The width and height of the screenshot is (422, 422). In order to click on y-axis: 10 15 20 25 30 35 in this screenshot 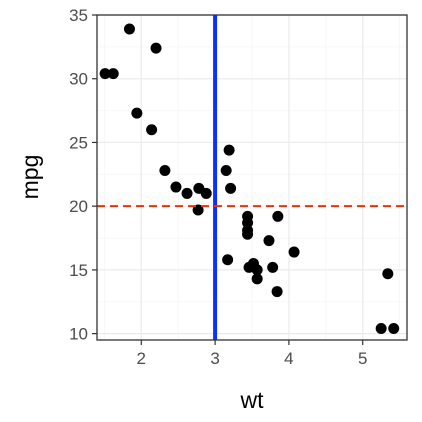, I will do `click(83, 175)`.